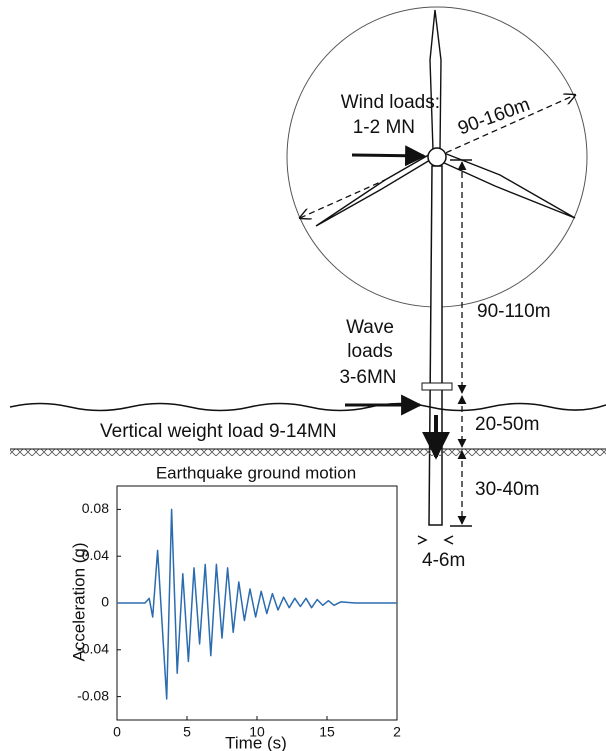  I want to click on chart-title: Earthquake ground motion, so click(256, 472).